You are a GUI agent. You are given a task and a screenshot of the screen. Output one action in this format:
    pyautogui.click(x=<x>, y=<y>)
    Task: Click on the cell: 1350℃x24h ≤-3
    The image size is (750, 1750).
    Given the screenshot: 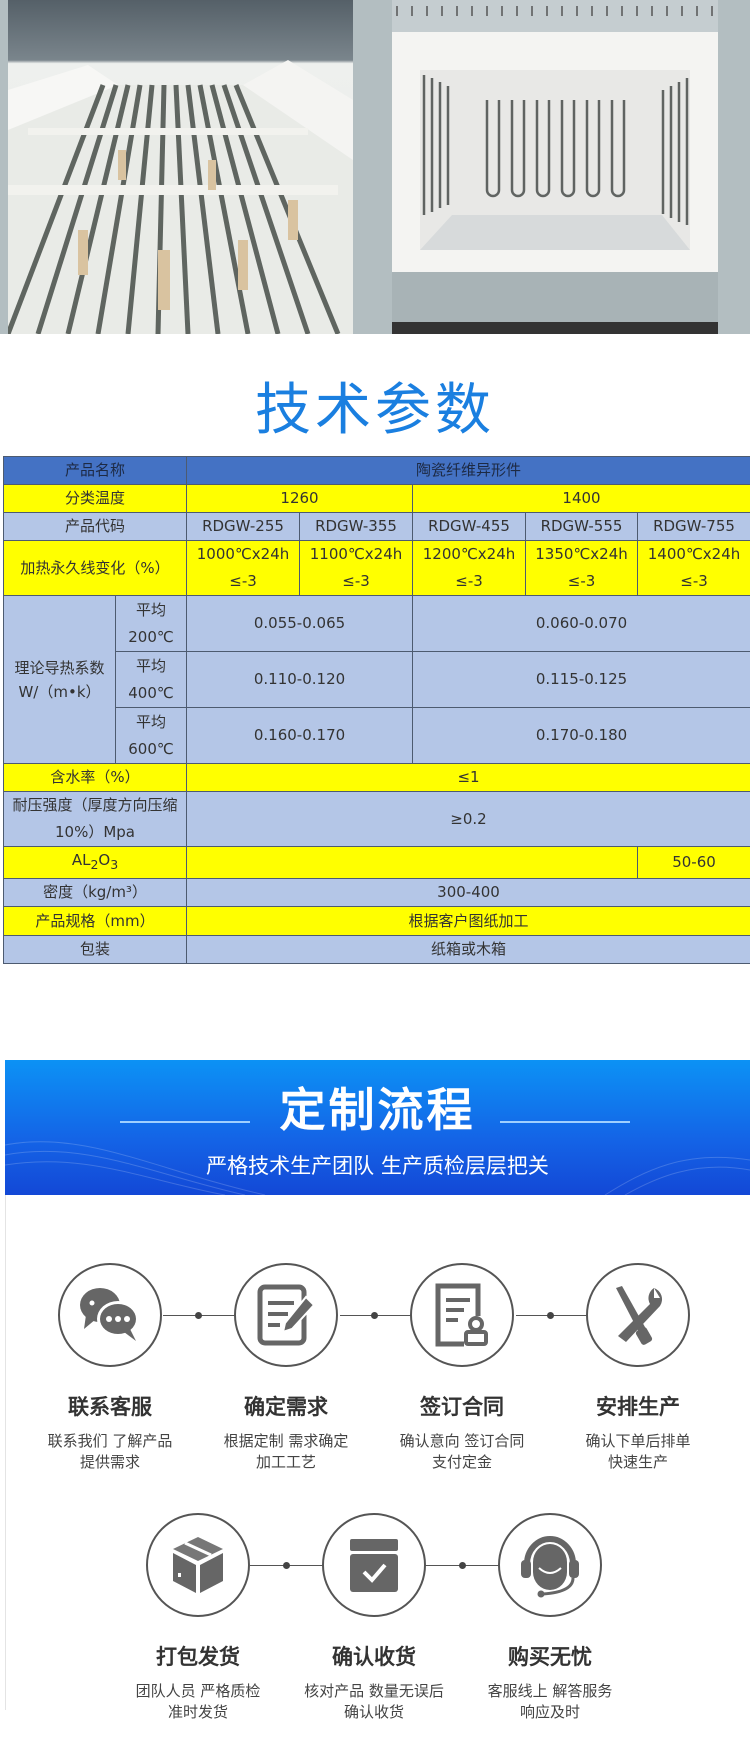 What is the action you would take?
    pyautogui.click(x=582, y=568)
    